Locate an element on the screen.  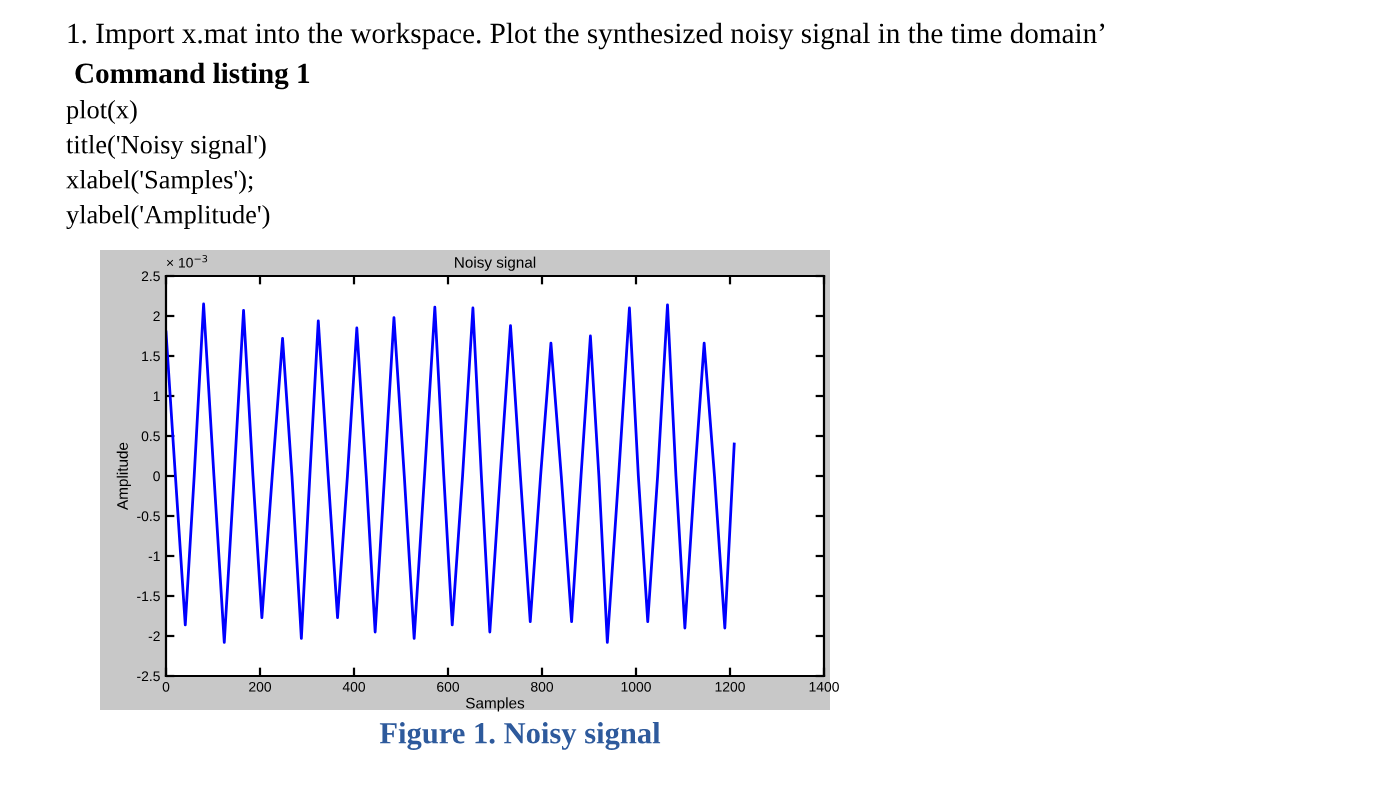
text: xlabel('Samples'); is located at coordinates (159, 182).